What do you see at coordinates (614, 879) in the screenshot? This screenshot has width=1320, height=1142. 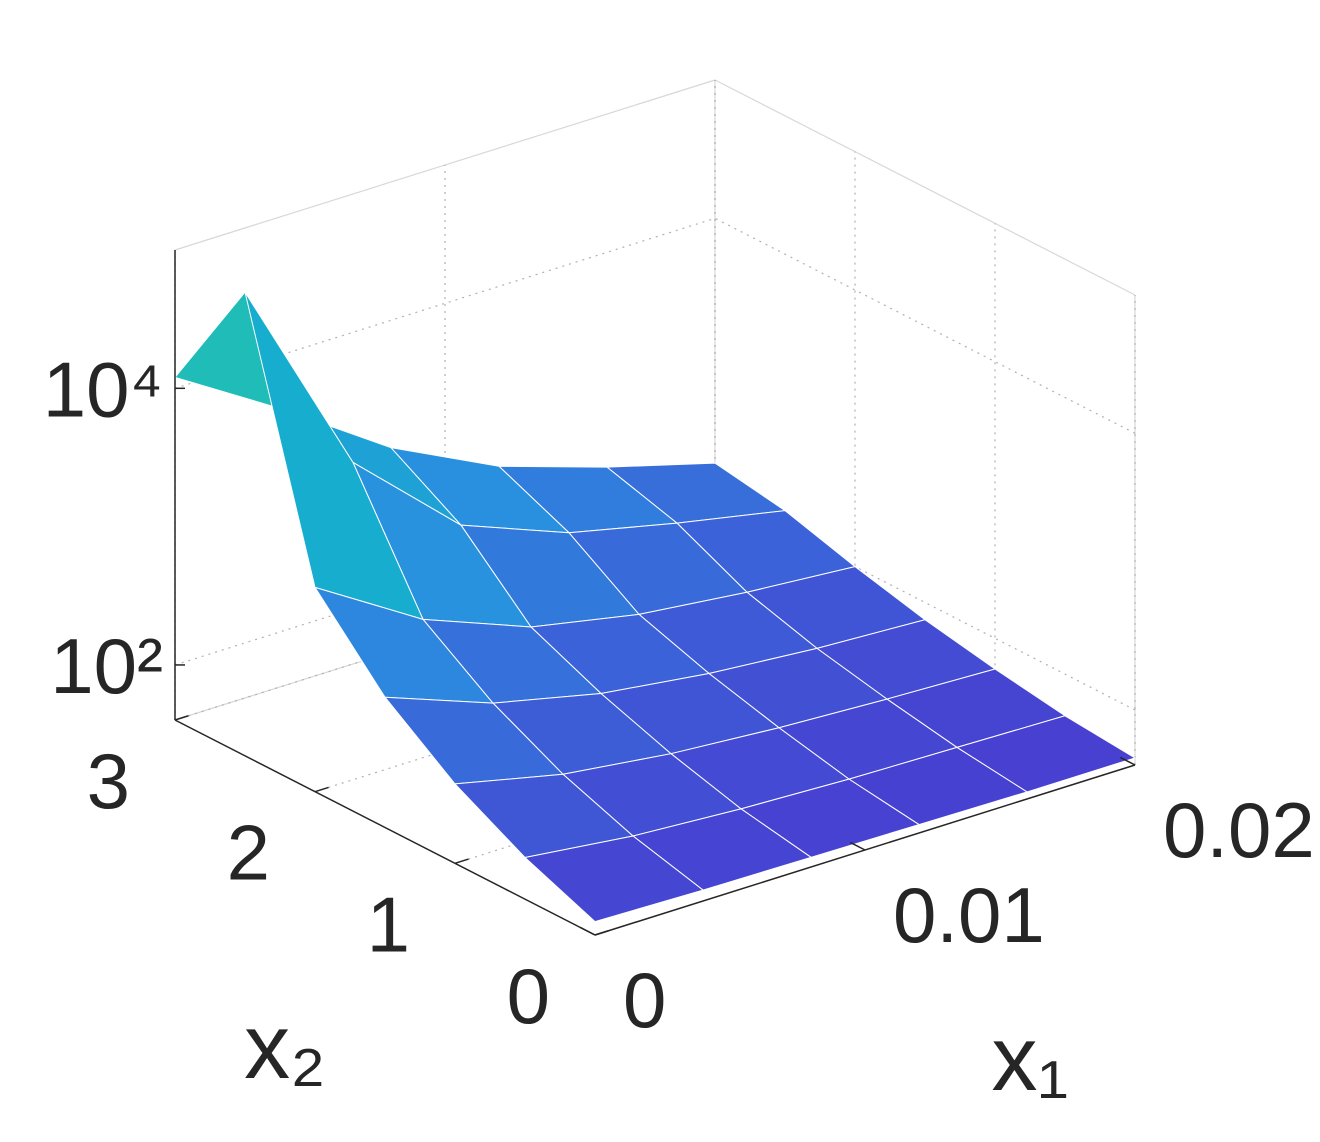 I see `surface-patch` at bounding box center [614, 879].